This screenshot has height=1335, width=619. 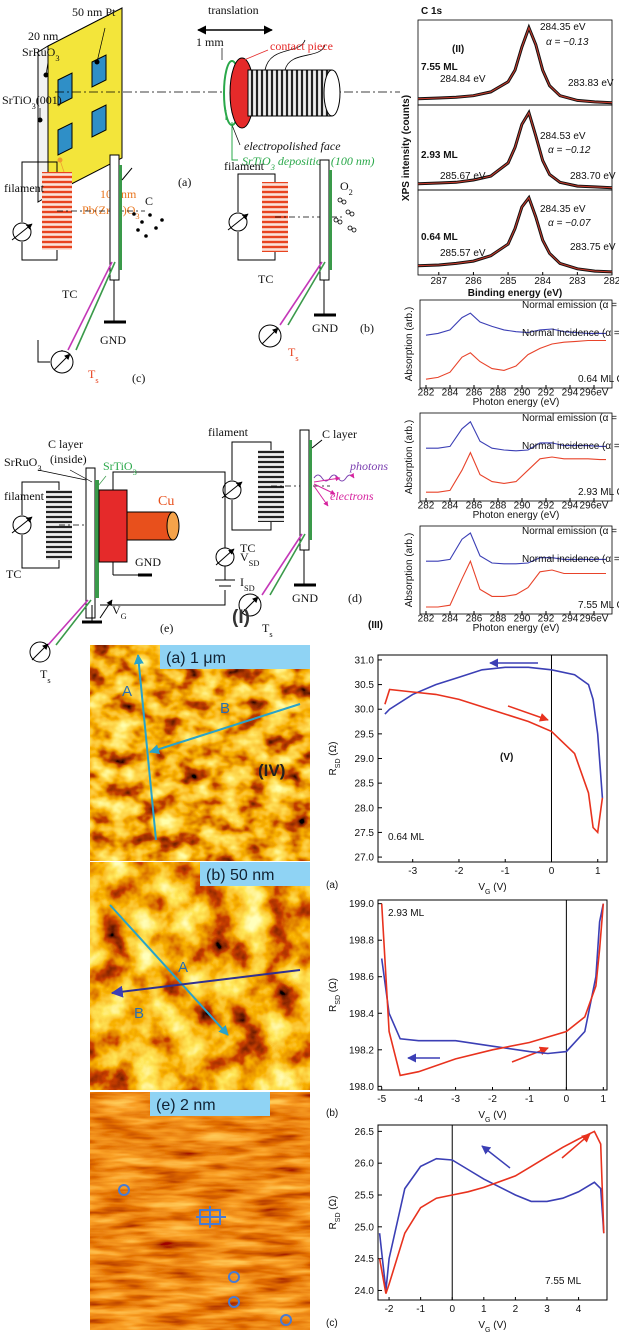 I want to click on label: (c), so click(x=138, y=378).